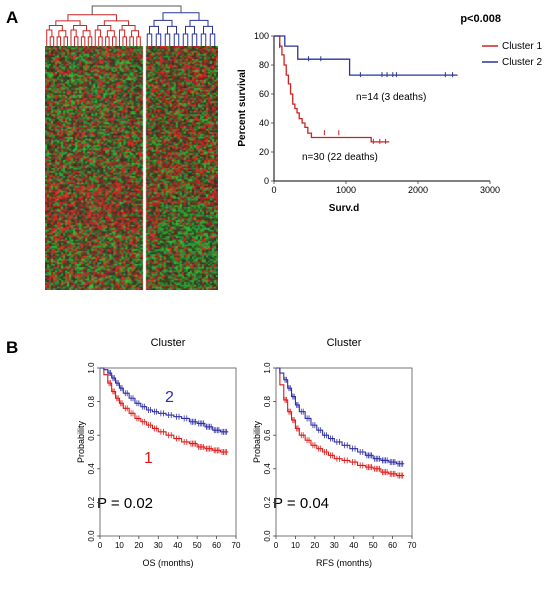  I want to click on series-label-1: 1, so click(148, 458).